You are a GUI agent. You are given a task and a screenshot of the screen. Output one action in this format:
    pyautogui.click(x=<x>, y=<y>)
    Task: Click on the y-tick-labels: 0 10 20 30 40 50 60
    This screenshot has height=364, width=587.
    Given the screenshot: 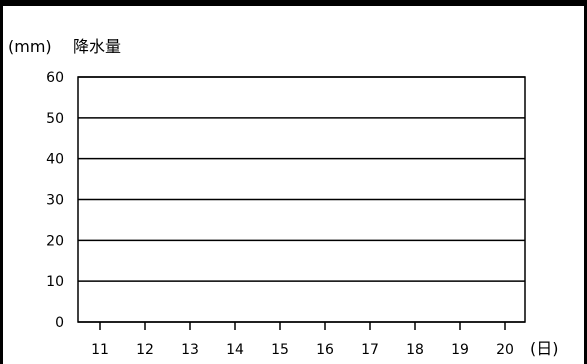 What is the action you would take?
    pyautogui.click(x=55, y=200)
    